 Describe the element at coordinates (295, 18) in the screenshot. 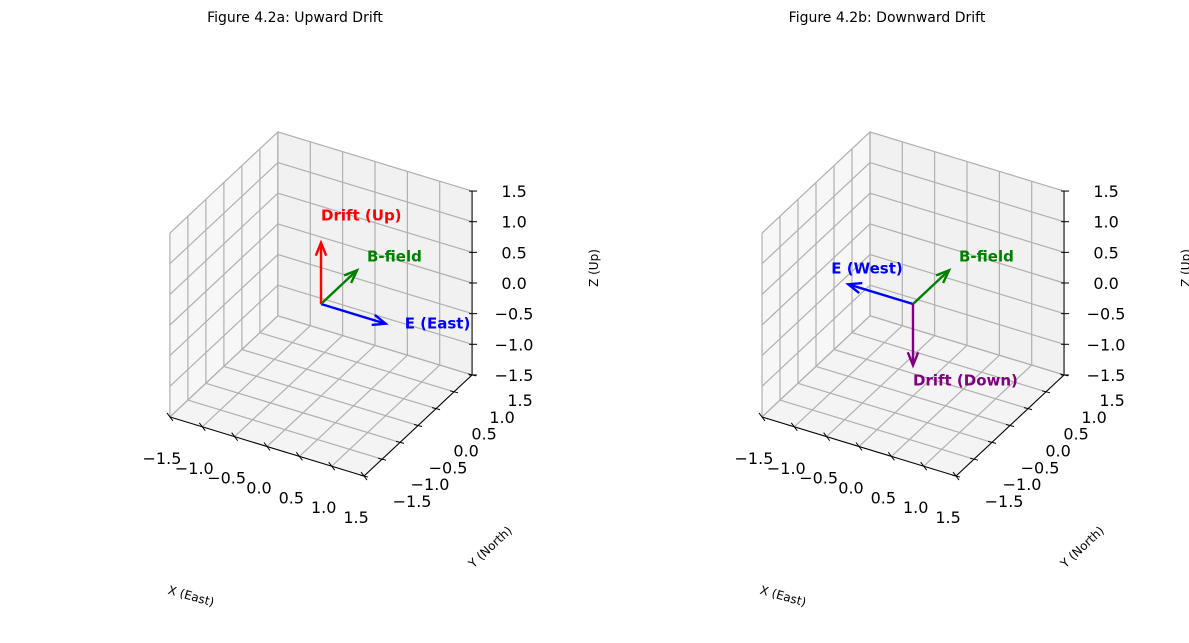

I see `chart-title: Figure 4.2a: Upward Drift` at that location.